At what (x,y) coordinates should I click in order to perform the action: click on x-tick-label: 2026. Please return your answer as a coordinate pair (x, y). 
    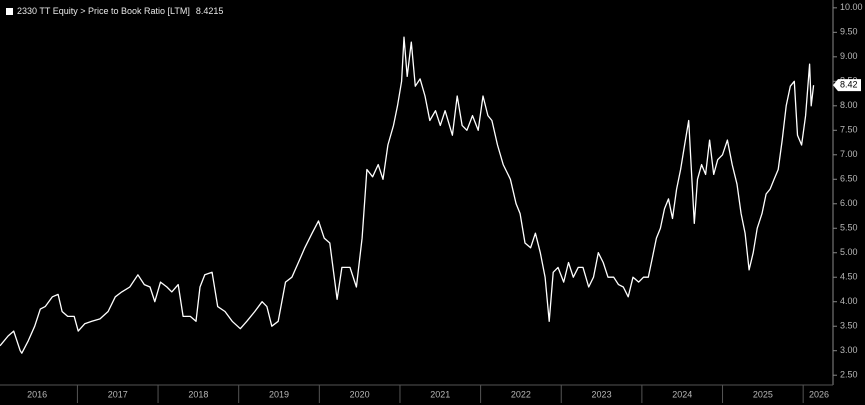
    Looking at the image, I should click on (819, 394).